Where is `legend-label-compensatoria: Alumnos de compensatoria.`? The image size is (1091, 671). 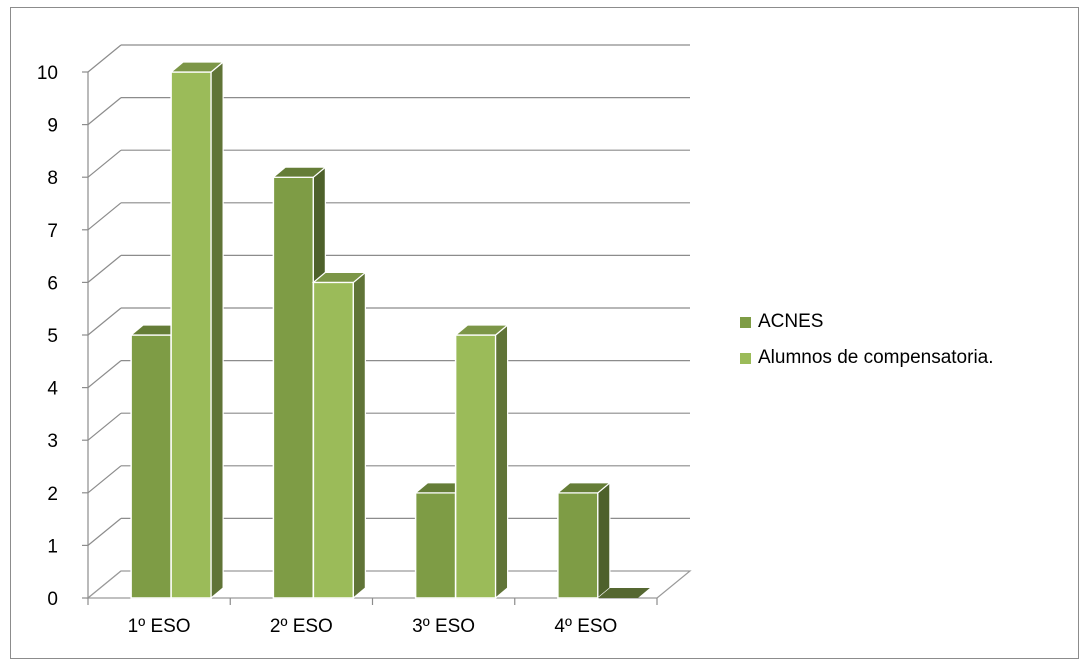 legend-label-compensatoria: Alumnos de compensatoria. is located at coordinates (876, 357).